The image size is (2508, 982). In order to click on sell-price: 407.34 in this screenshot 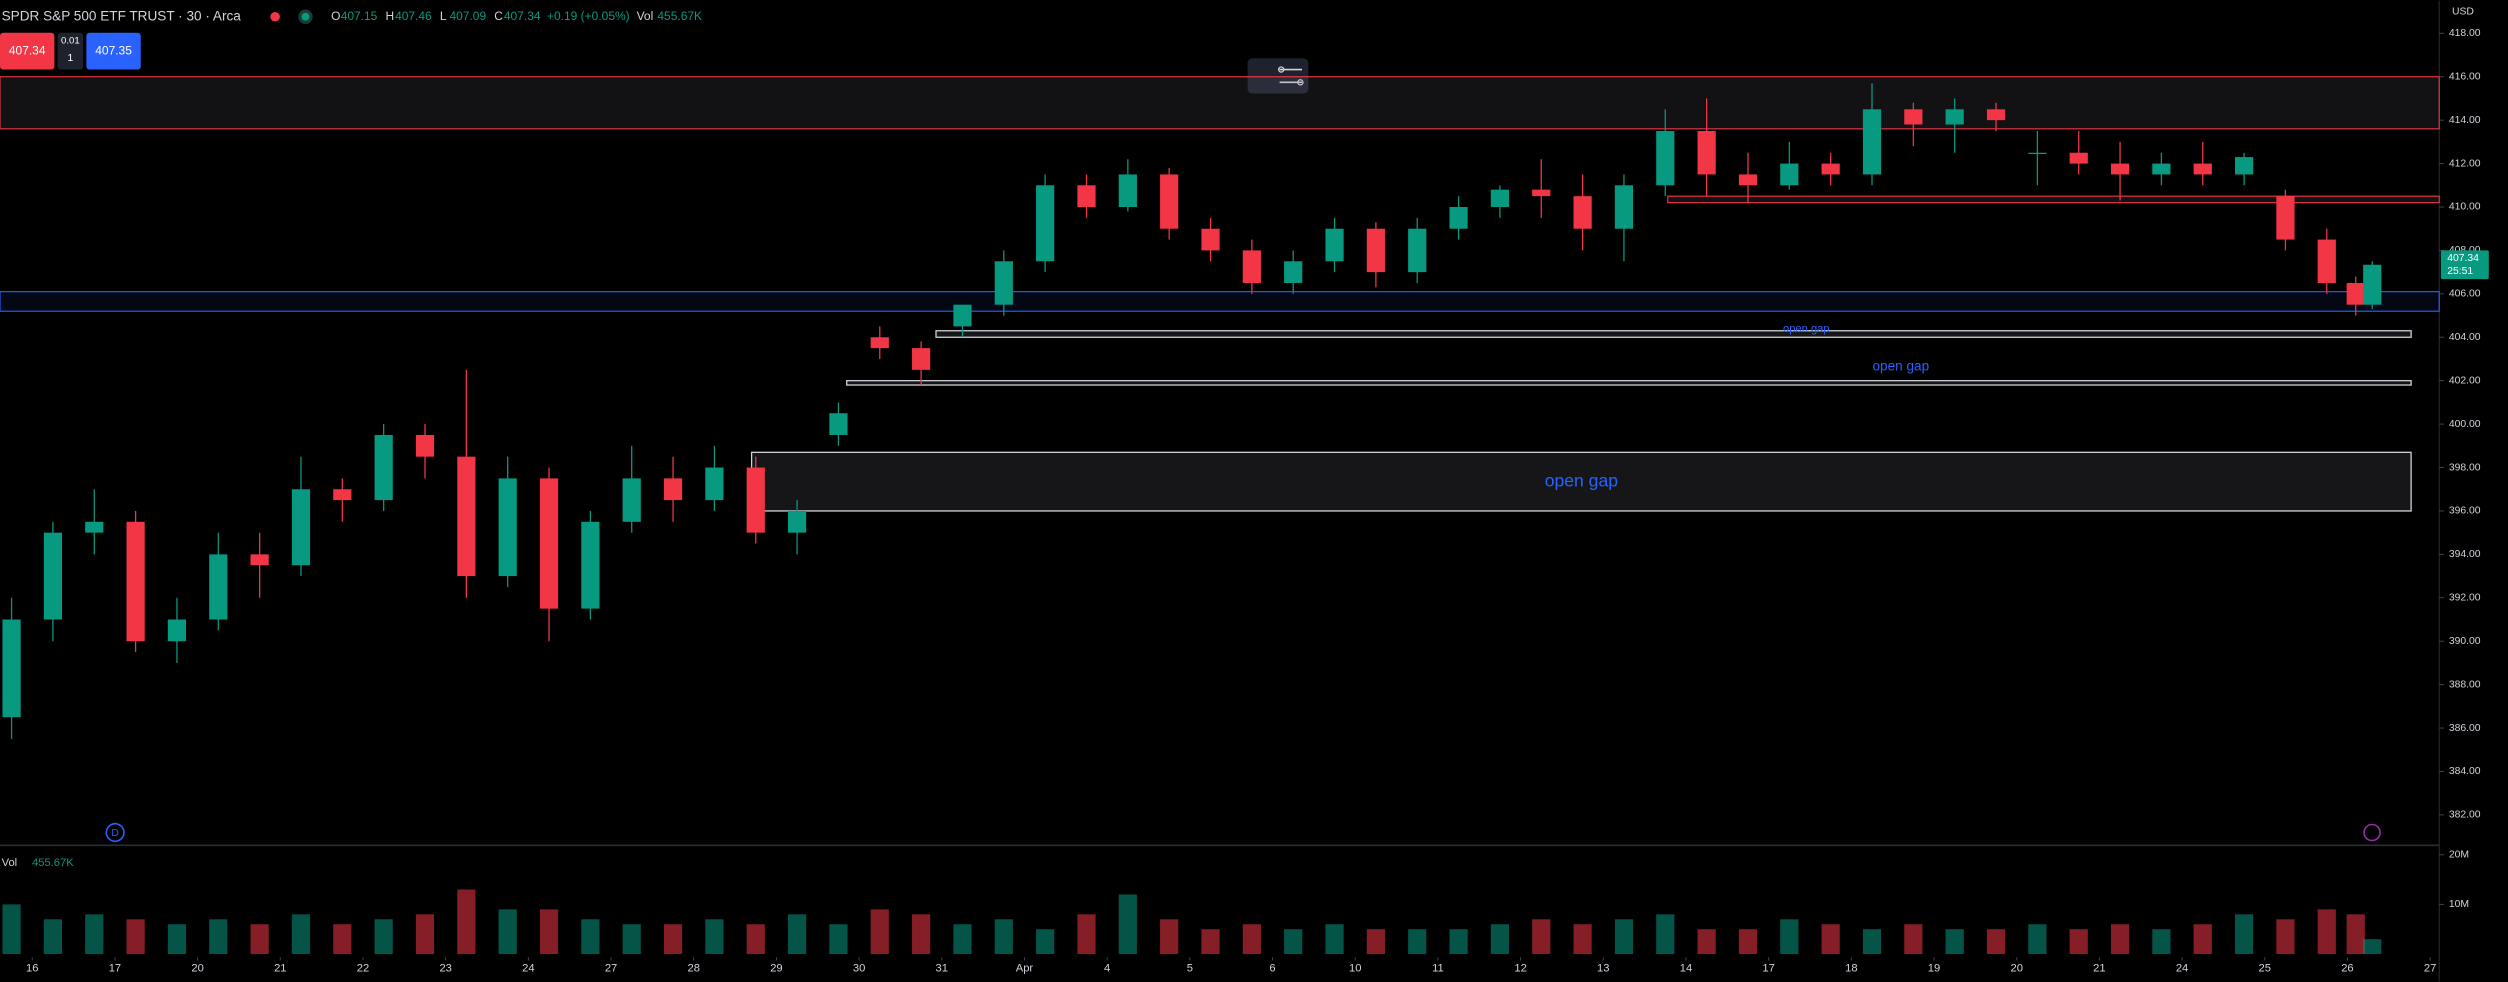, I will do `click(27, 50)`.